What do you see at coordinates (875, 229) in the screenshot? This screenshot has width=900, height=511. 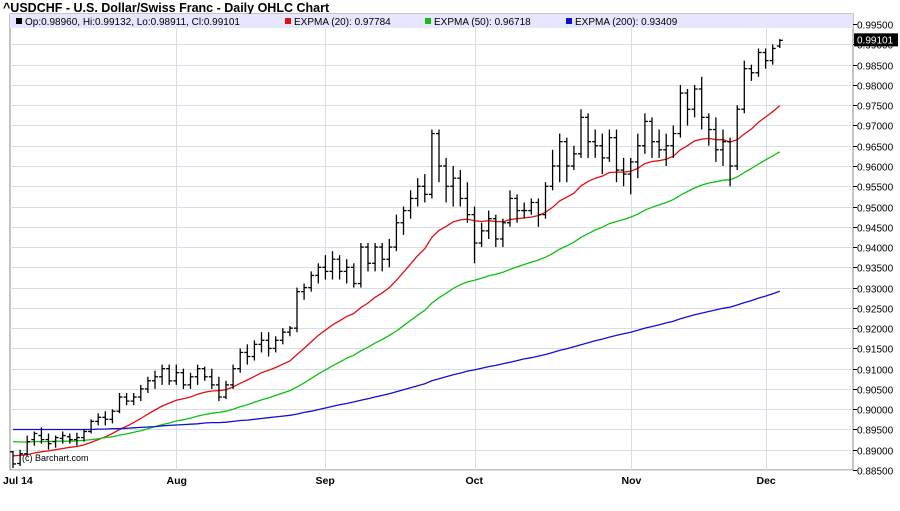 I see `y-tick-label: 0.94500` at bounding box center [875, 229].